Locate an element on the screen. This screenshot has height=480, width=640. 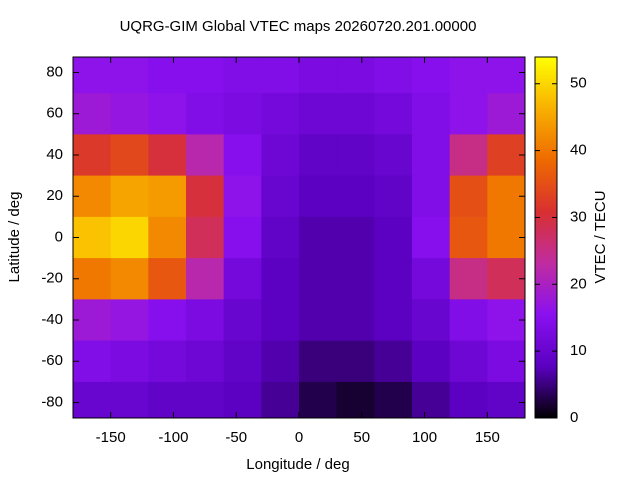
colorbar-tick-label: 20 is located at coordinates (578, 283).